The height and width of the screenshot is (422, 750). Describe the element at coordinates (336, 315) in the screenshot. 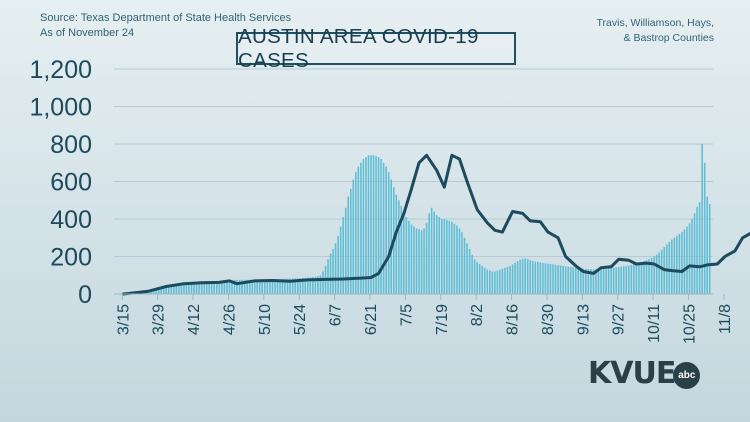

I see `x-tick-label: 6/7` at that location.